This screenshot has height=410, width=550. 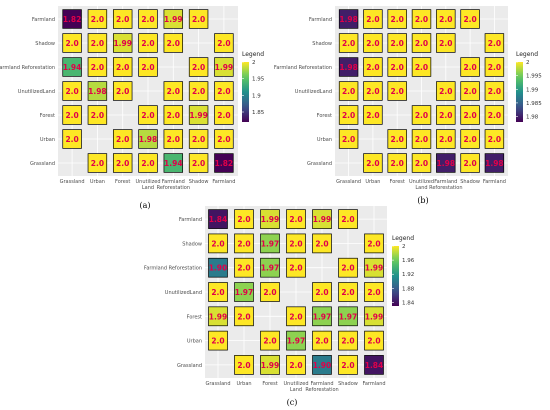 What do you see at coordinates (373, 384) in the screenshot?
I see `x-tick-label: Farmland` at bounding box center [373, 384].